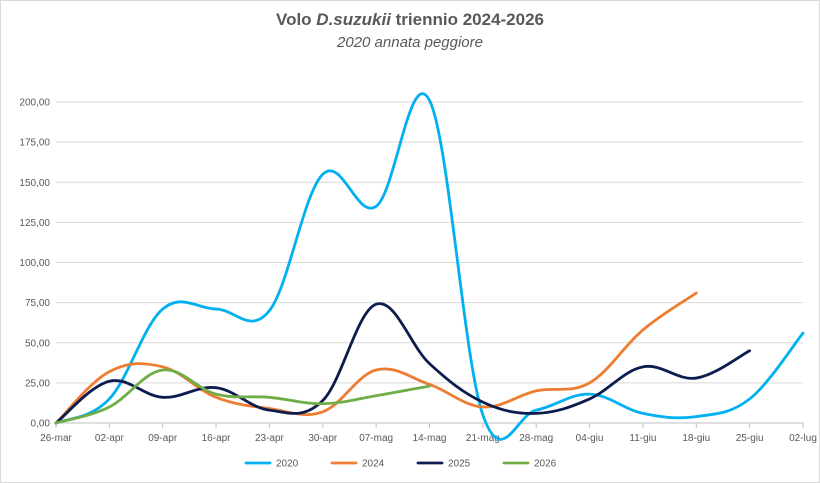 This screenshot has width=820, height=483. What do you see at coordinates (34, 143) in the screenshot?
I see `y-tick-label: 175,00` at bounding box center [34, 143].